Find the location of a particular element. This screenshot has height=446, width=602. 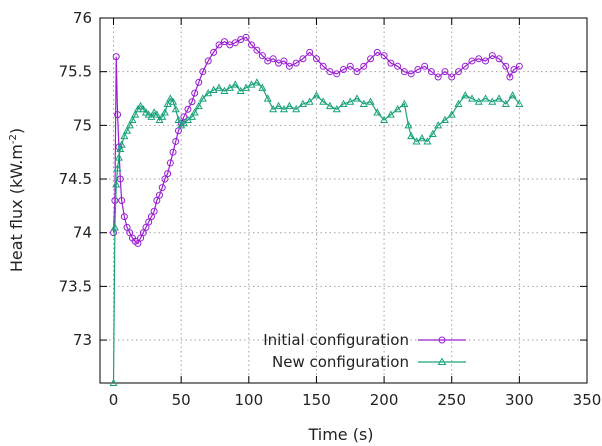

legend: Initial configuration New configuration is located at coordinates (364, 351).